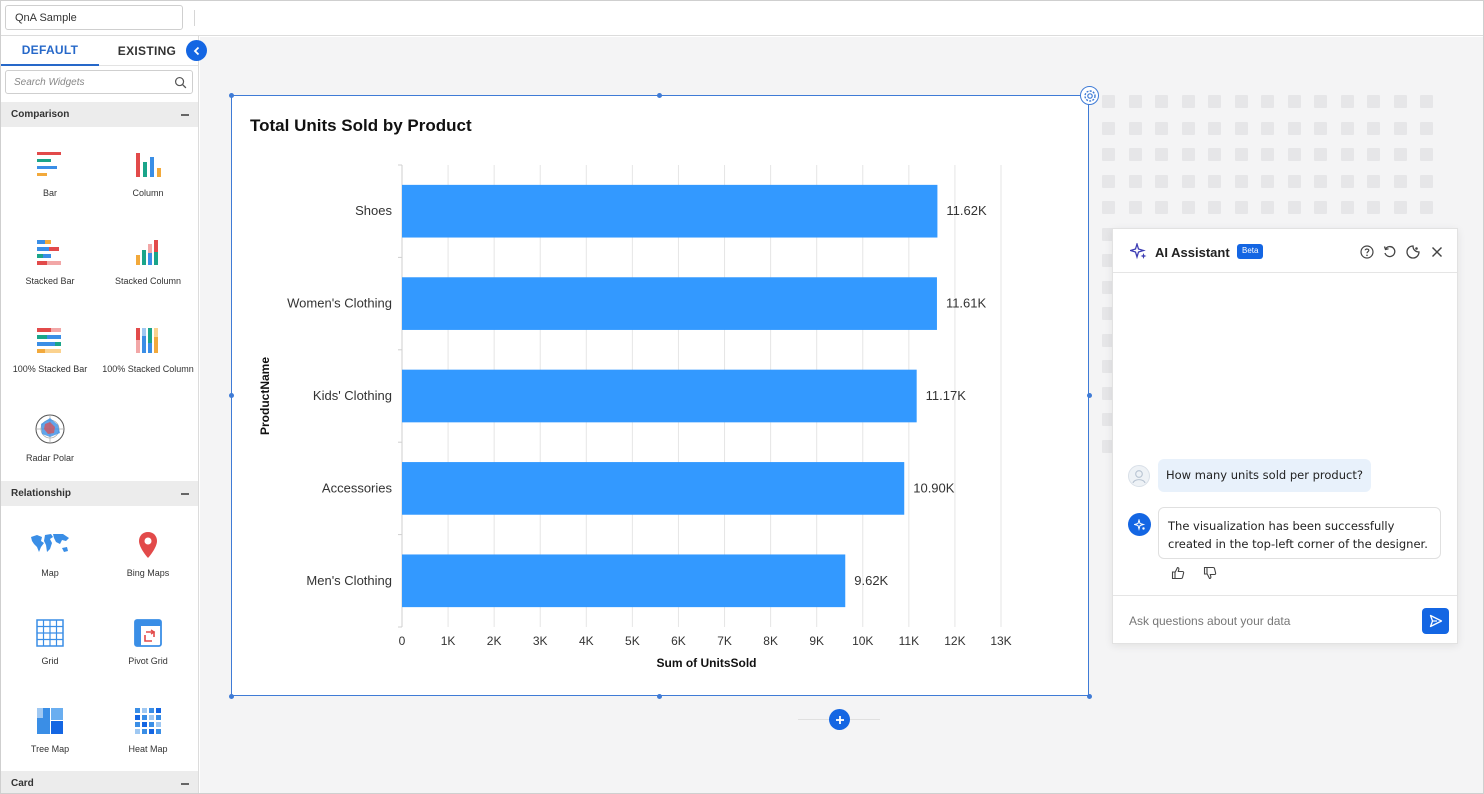 The width and height of the screenshot is (1484, 794). Describe the element at coordinates (50, 429) in the screenshot. I see `radar-polar-icon` at that location.